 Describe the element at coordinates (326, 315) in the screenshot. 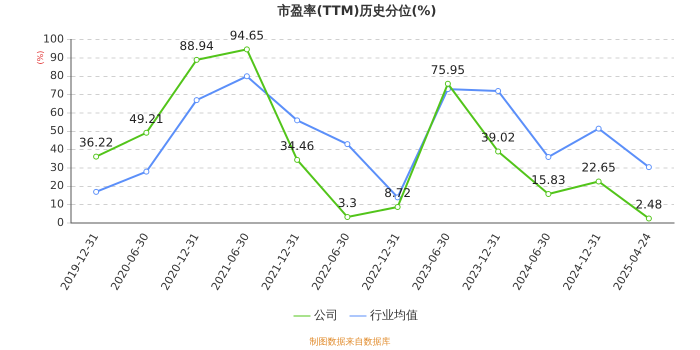

I see `legend-label: 公司` at that location.